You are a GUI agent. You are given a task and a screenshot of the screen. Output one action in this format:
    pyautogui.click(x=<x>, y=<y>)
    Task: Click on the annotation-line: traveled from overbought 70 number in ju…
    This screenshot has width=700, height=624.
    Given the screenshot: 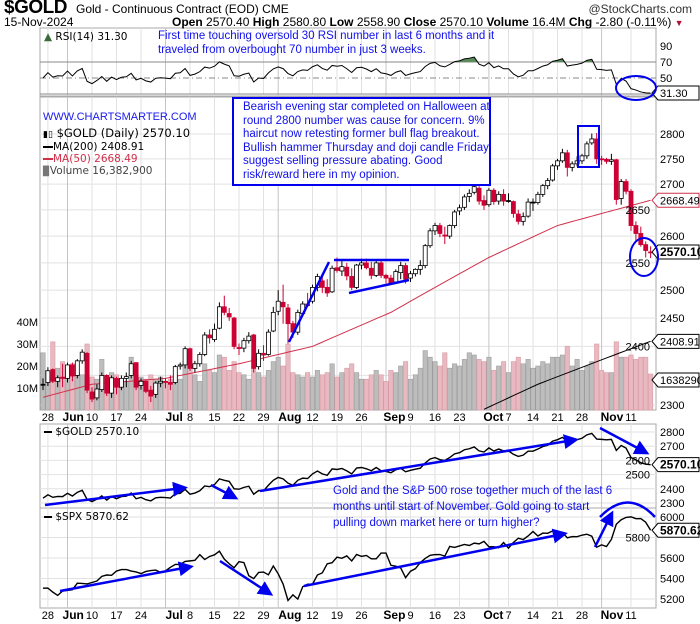 What is the action you would take?
    pyautogui.click(x=292, y=49)
    